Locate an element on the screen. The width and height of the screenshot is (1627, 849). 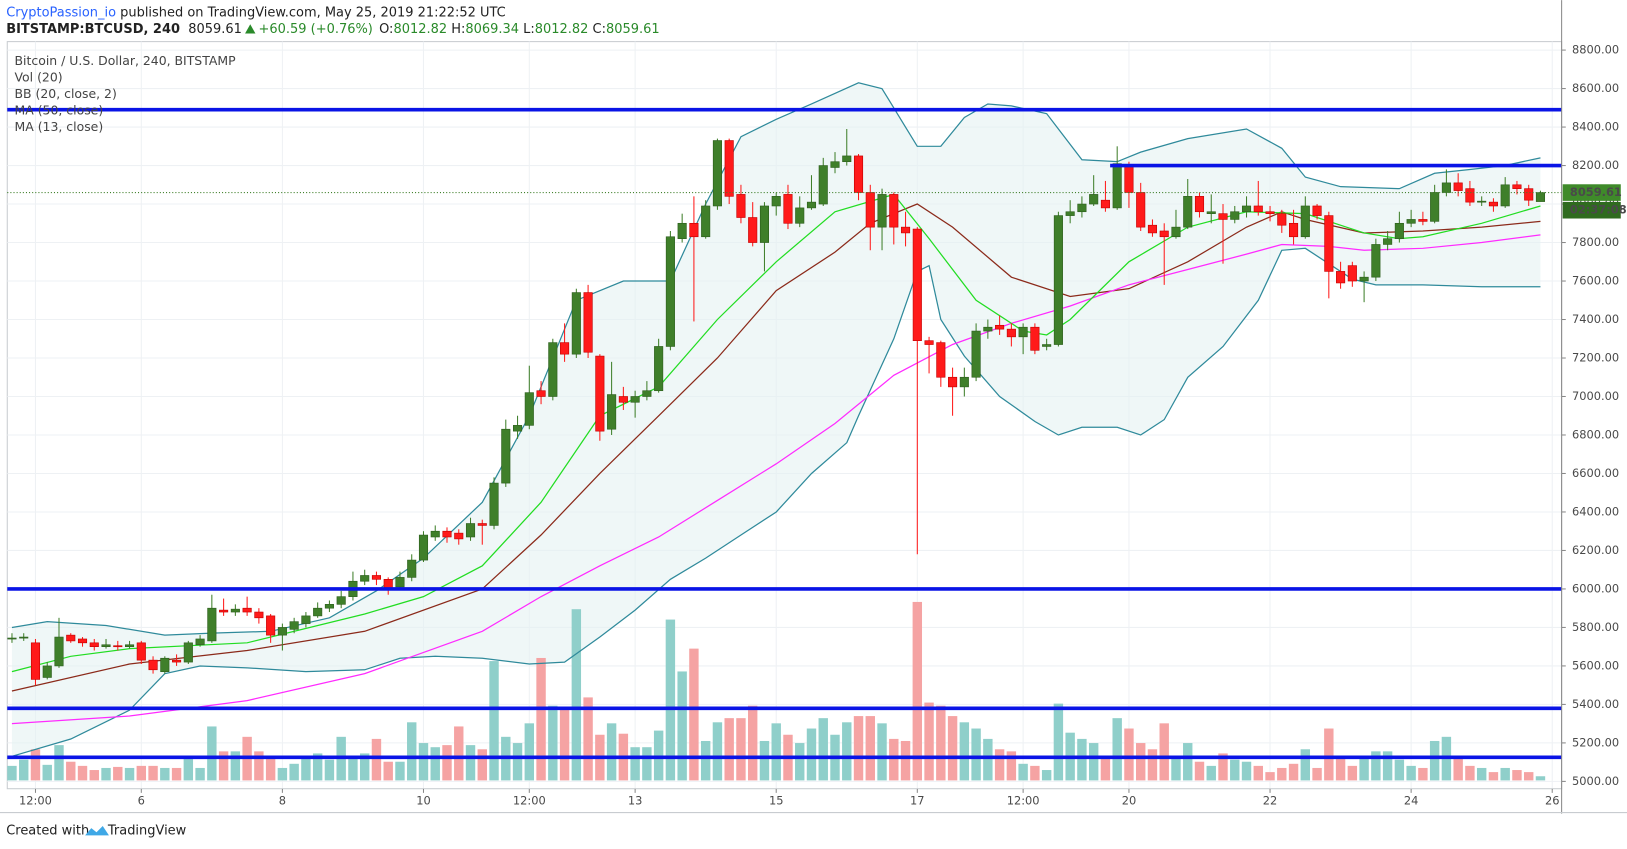
y-tick-label: 7200.00 is located at coordinates (1595, 358).